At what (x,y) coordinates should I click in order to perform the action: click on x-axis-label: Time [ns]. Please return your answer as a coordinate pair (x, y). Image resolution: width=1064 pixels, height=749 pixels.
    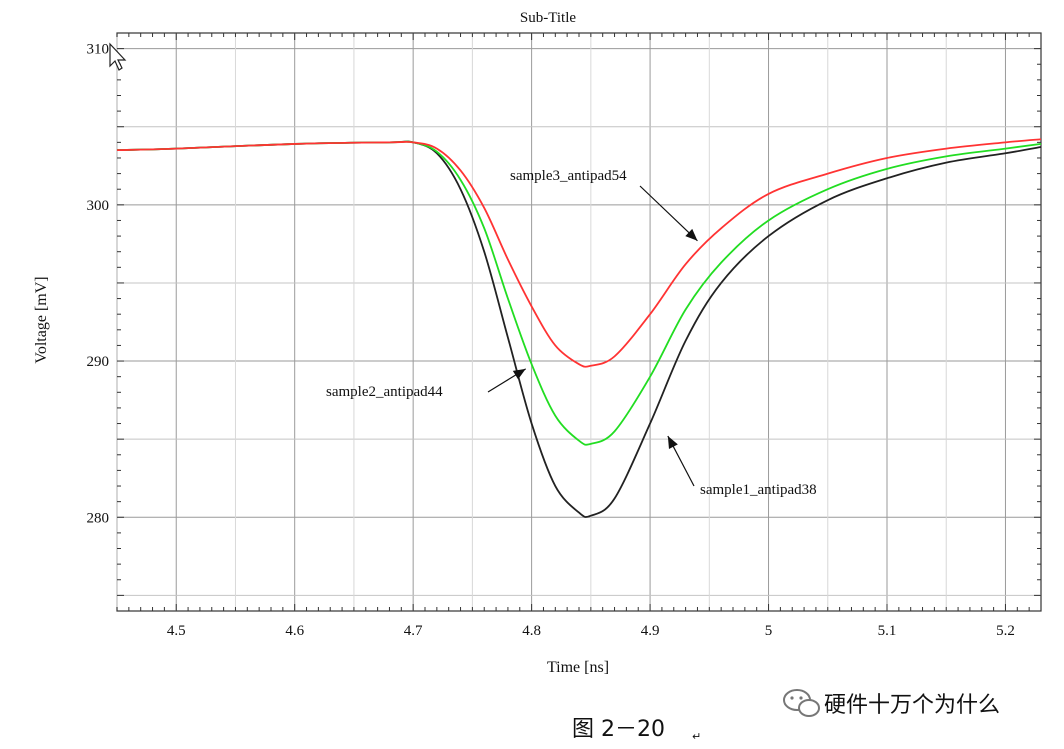
    Looking at the image, I should click on (578, 667).